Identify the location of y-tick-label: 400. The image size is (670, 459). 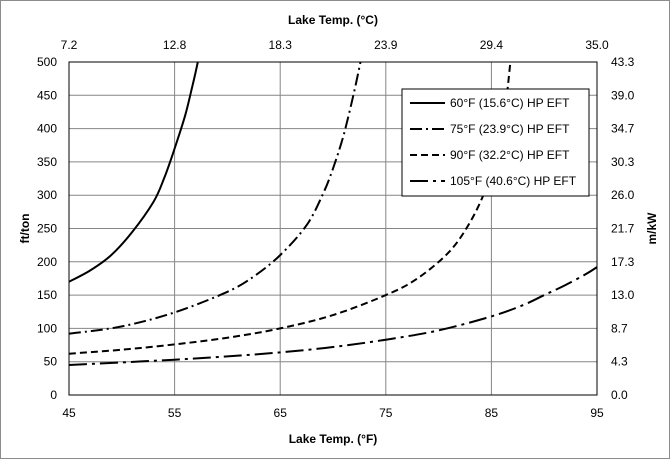
(47, 129).